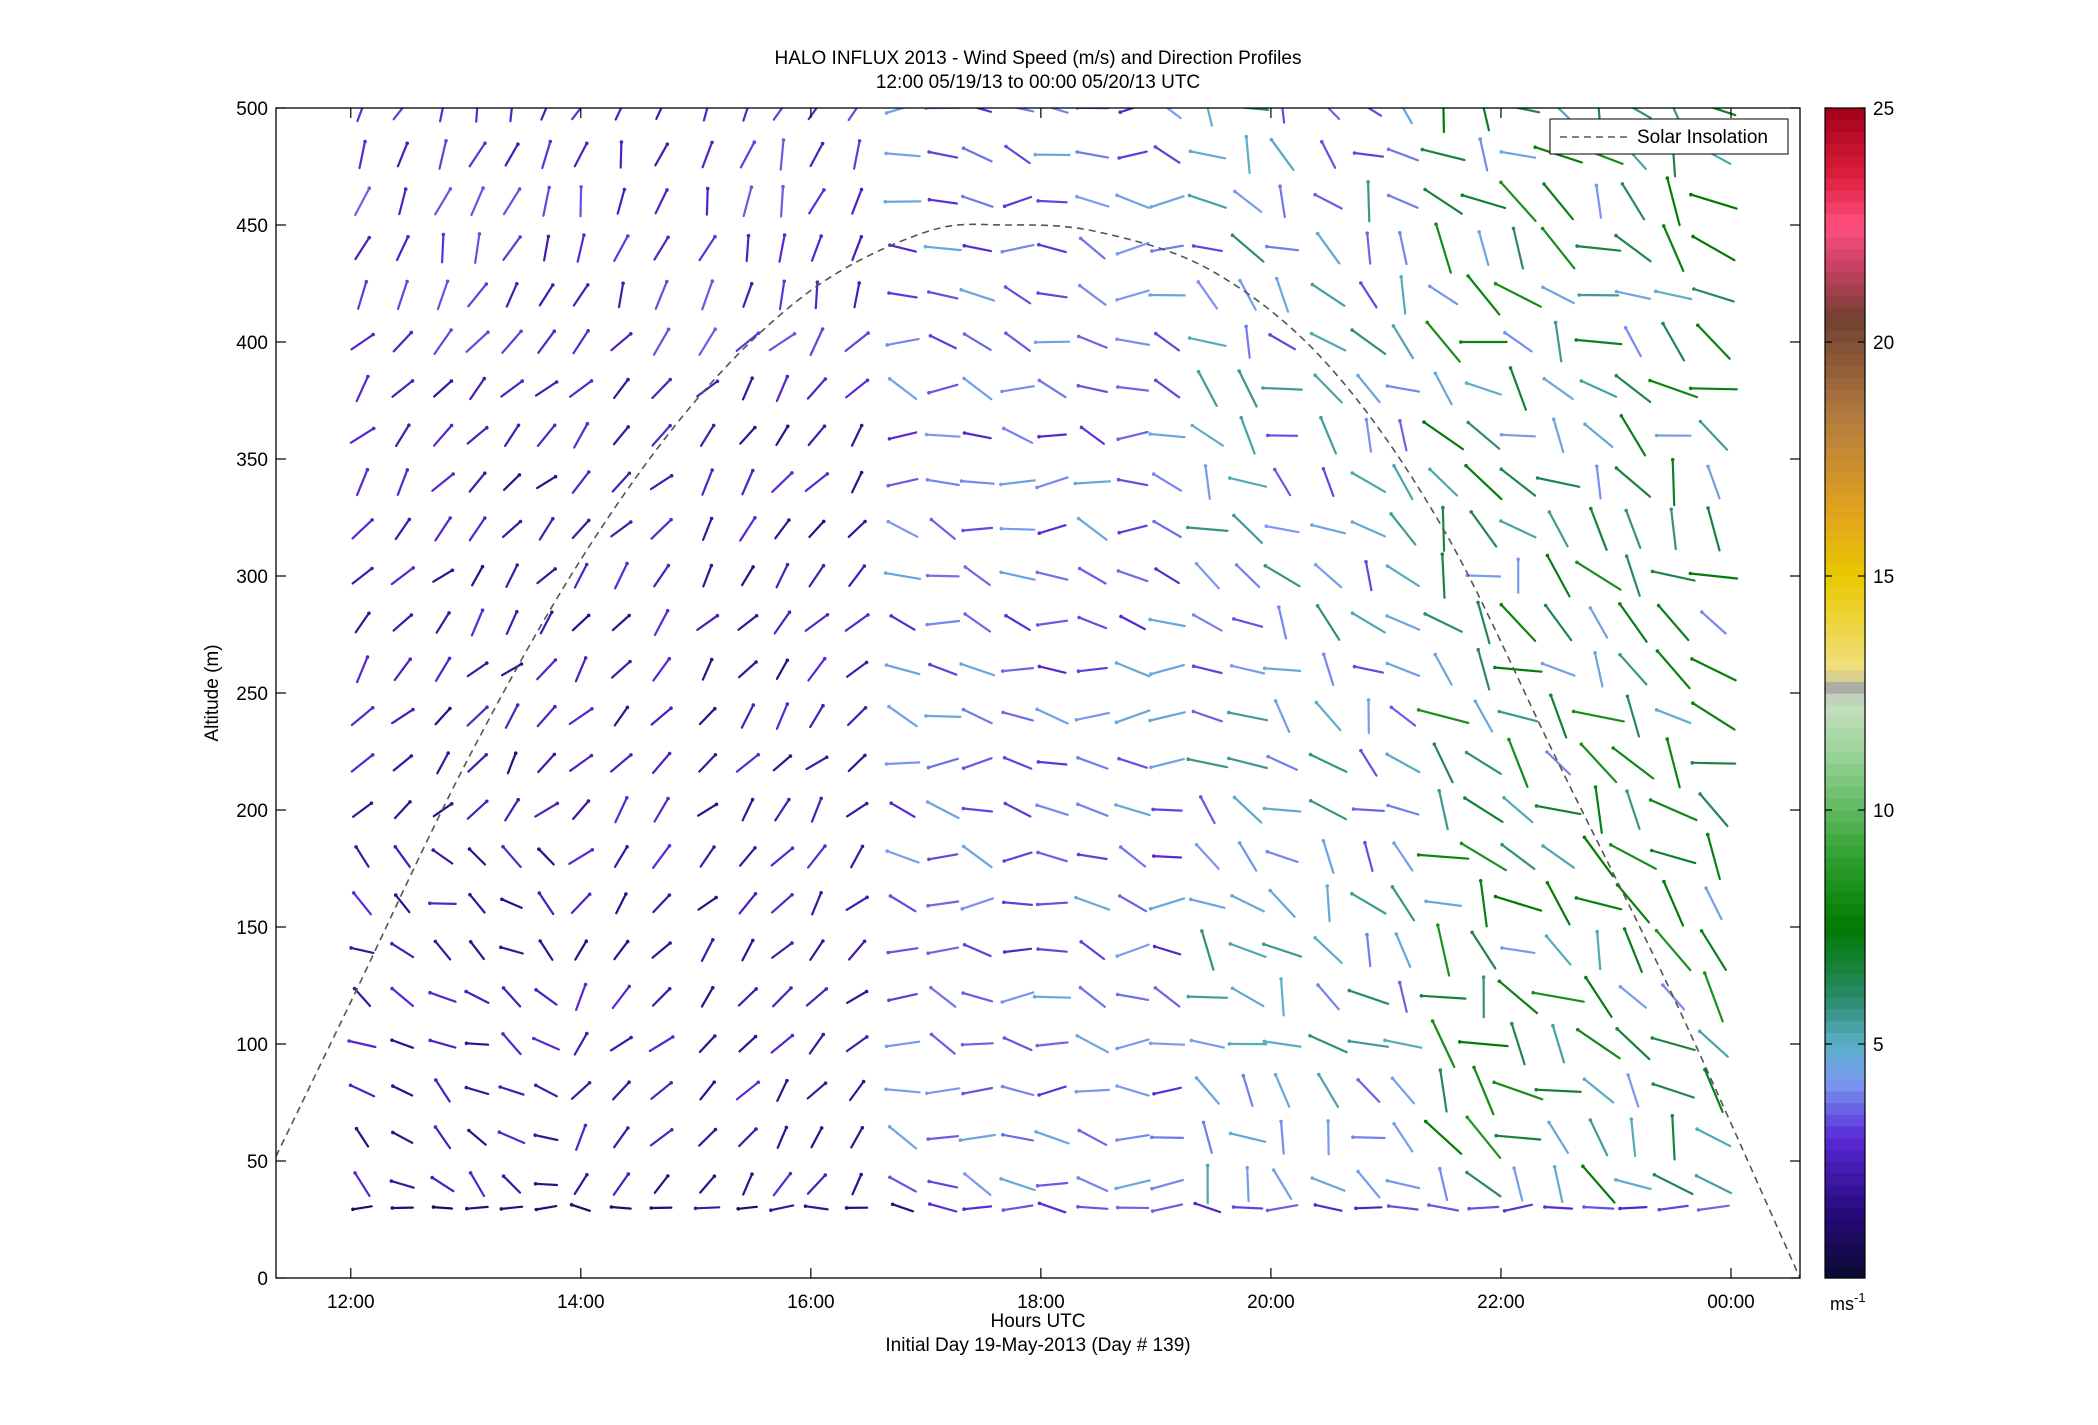  Describe the element at coordinates (1845, 125) in the screenshot. I see `colorbar-segment` at that location.